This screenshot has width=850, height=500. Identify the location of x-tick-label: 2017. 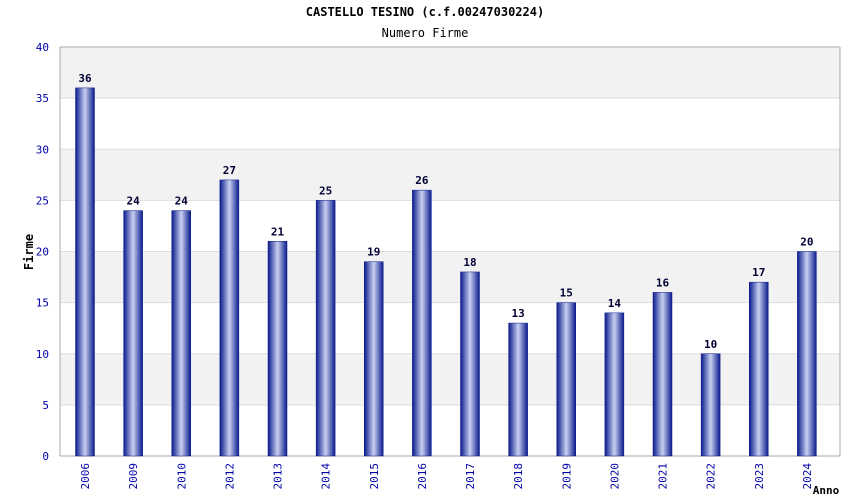
(470, 476).